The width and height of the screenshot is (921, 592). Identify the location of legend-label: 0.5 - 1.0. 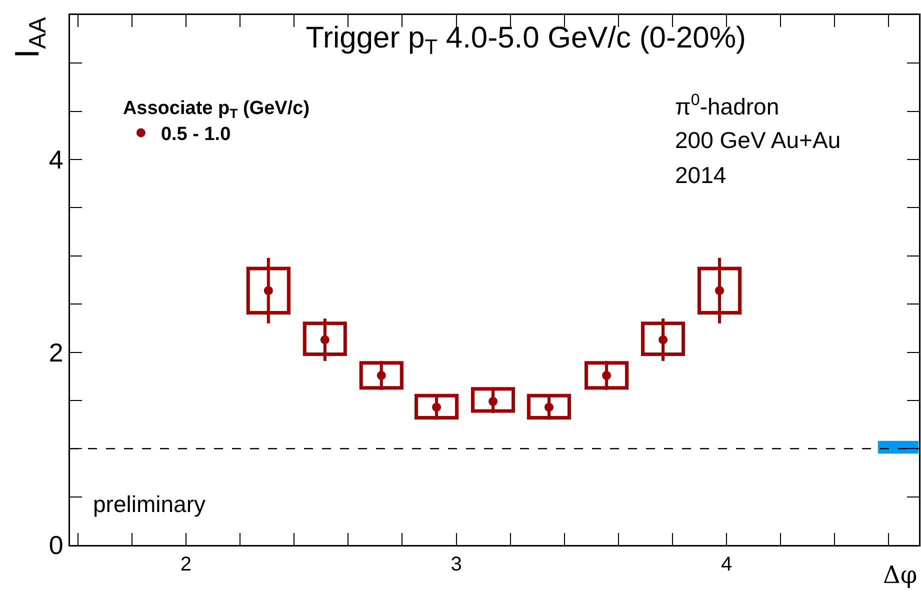
(195, 135).